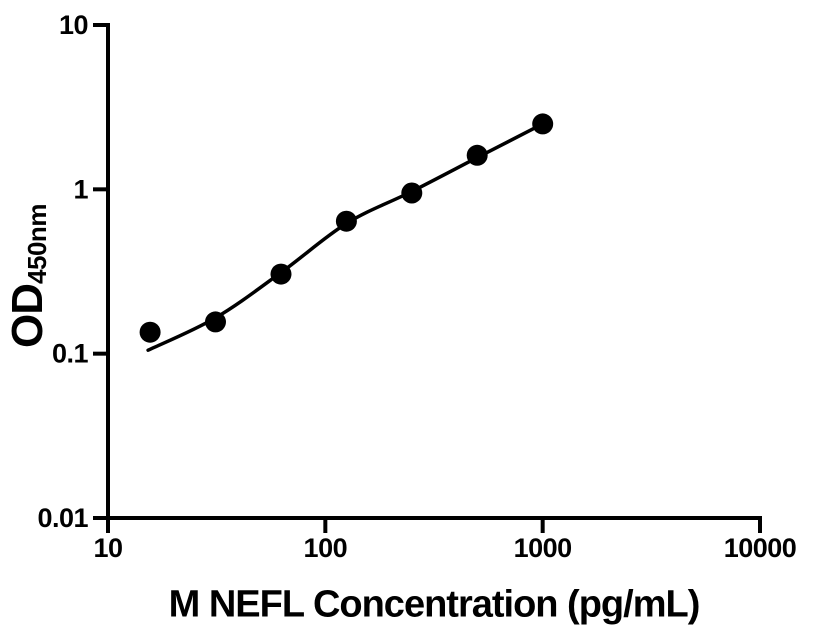 The width and height of the screenshot is (816, 640). What do you see at coordinates (27, 315) in the screenshot?
I see `y-axis-title-main: OD` at bounding box center [27, 315].